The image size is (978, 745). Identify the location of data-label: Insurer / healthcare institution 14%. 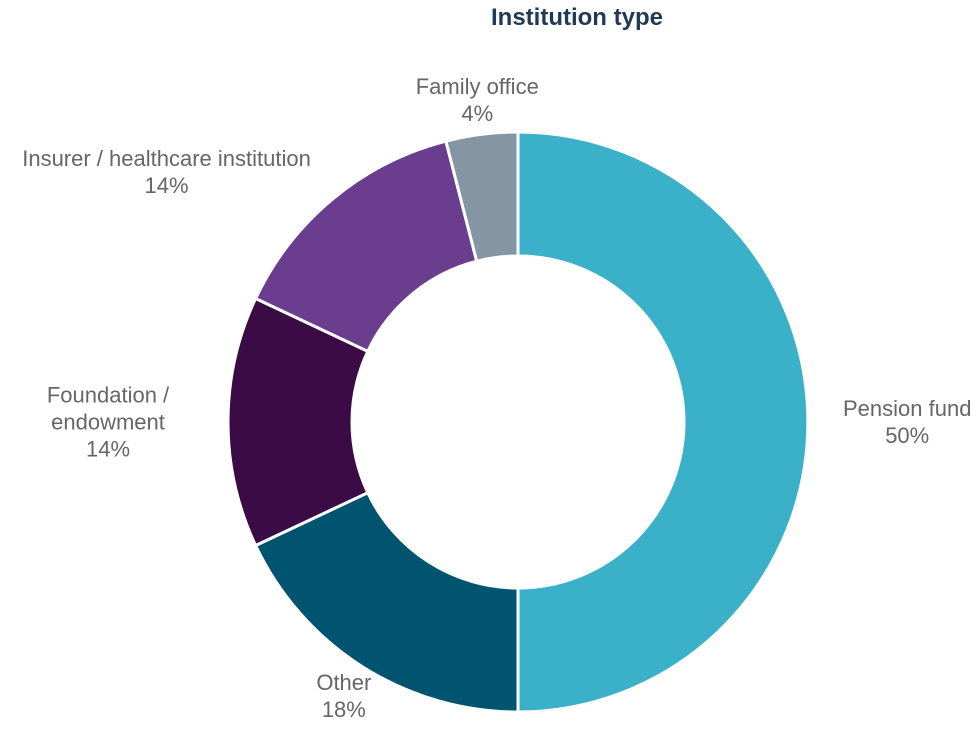
(166, 172).